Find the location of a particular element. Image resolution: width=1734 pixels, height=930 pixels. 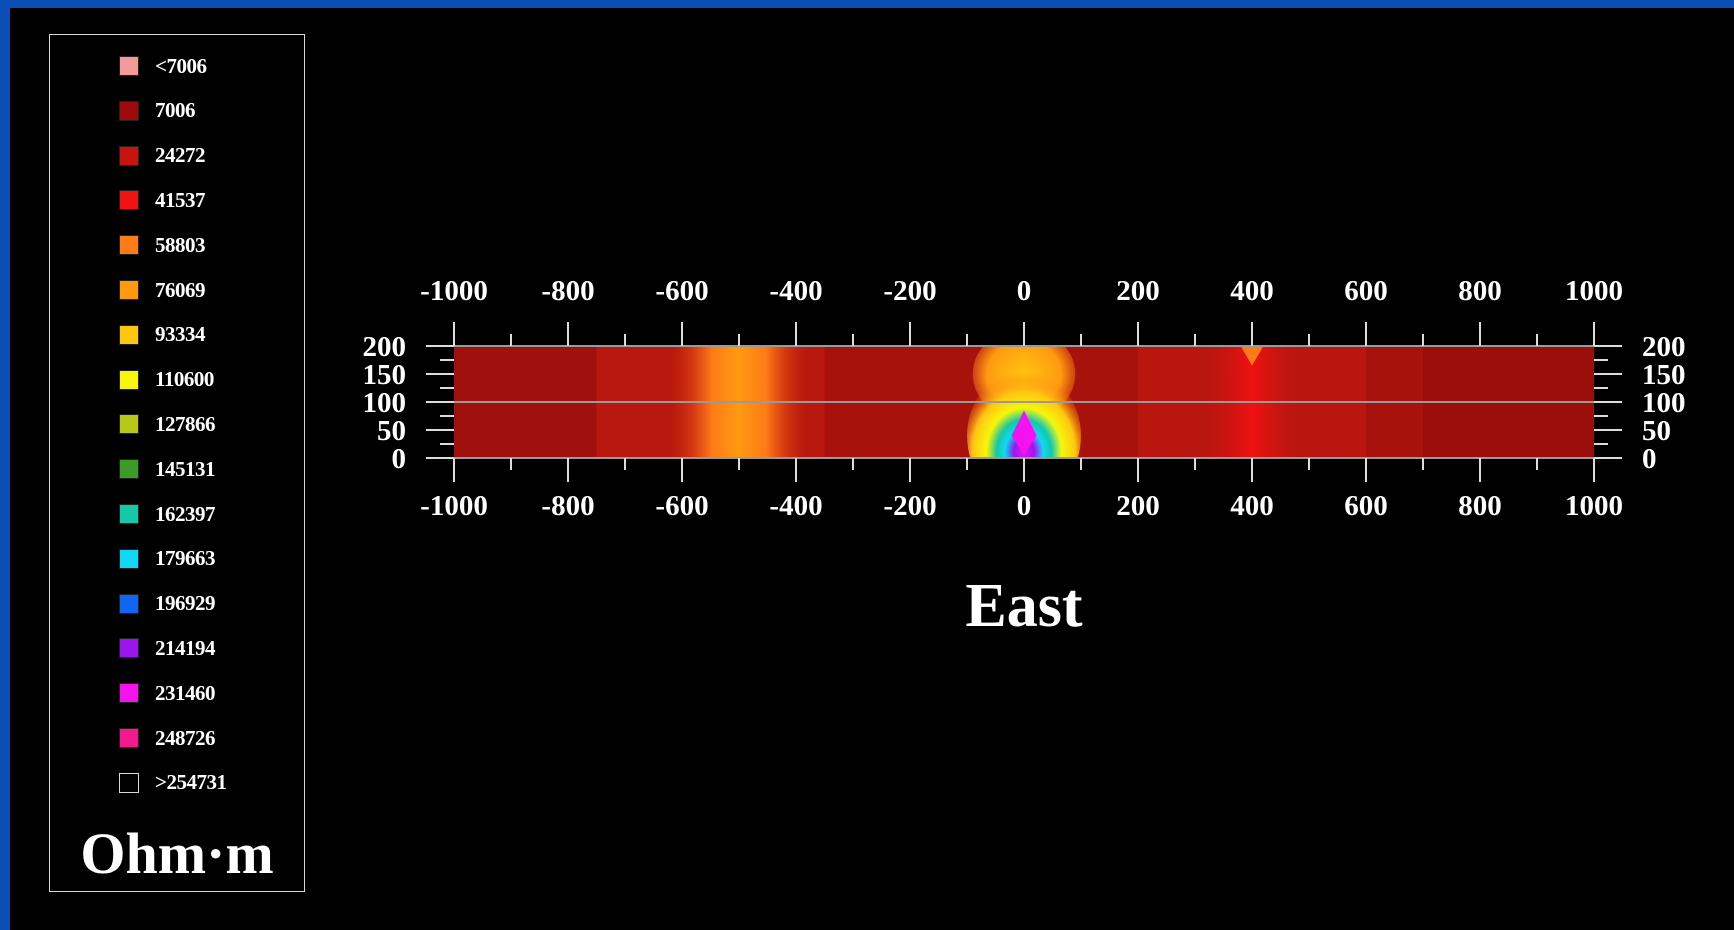

legend-entry: 127866 is located at coordinates (167, 424).